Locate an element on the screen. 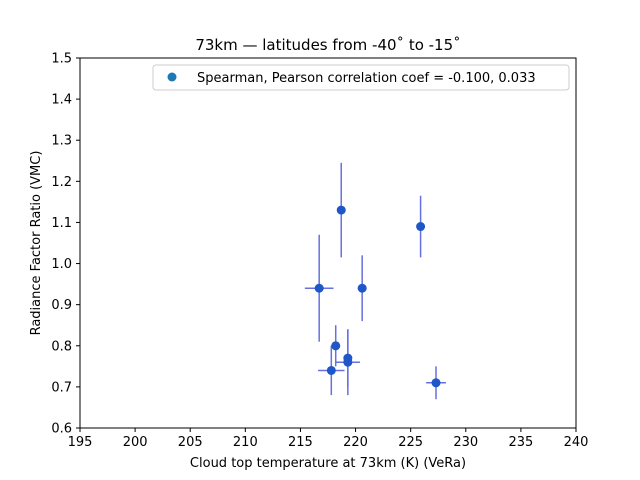 The image size is (640, 480). x-tick-label: 220 is located at coordinates (355, 442).